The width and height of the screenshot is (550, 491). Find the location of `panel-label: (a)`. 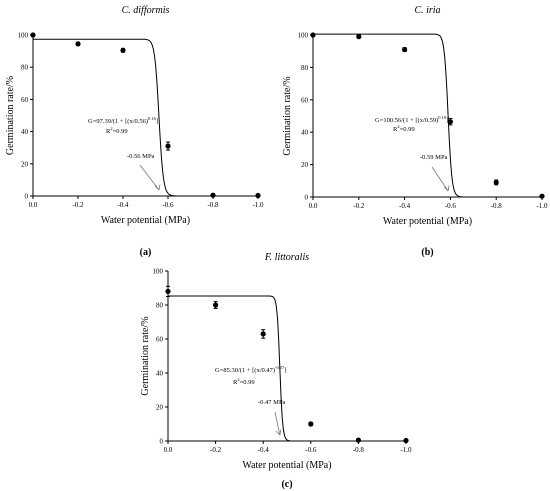

panel-label: (a) is located at coordinates (146, 252).